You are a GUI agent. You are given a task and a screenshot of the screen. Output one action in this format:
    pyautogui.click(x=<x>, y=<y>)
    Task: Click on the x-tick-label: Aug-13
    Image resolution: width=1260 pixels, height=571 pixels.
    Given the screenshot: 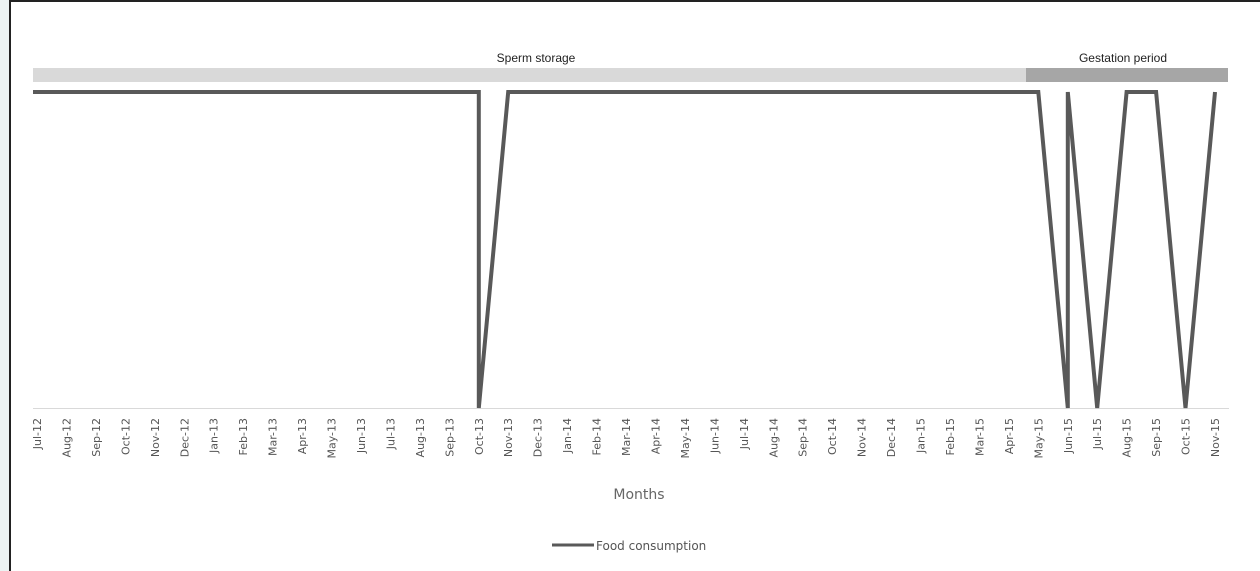 What is the action you would take?
    pyautogui.click(x=420, y=437)
    